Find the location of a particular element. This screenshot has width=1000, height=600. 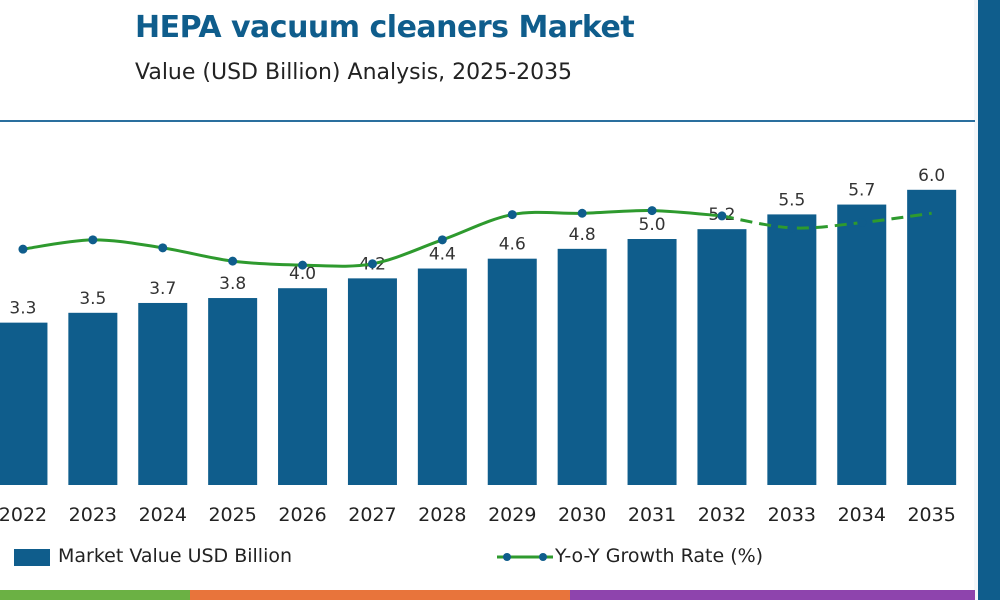

bar-2034 is located at coordinates (862, 344).